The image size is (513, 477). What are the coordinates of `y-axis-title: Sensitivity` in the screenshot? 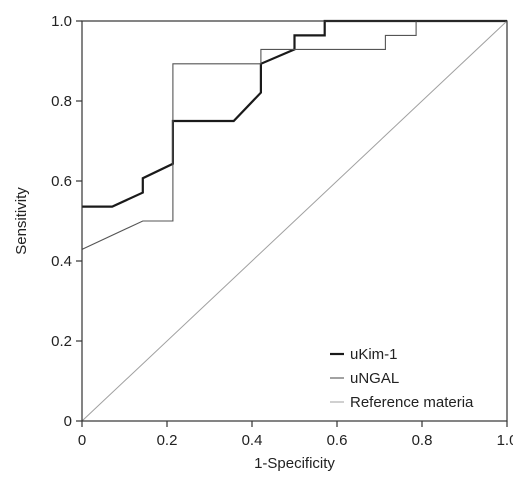 It's located at (21, 221).